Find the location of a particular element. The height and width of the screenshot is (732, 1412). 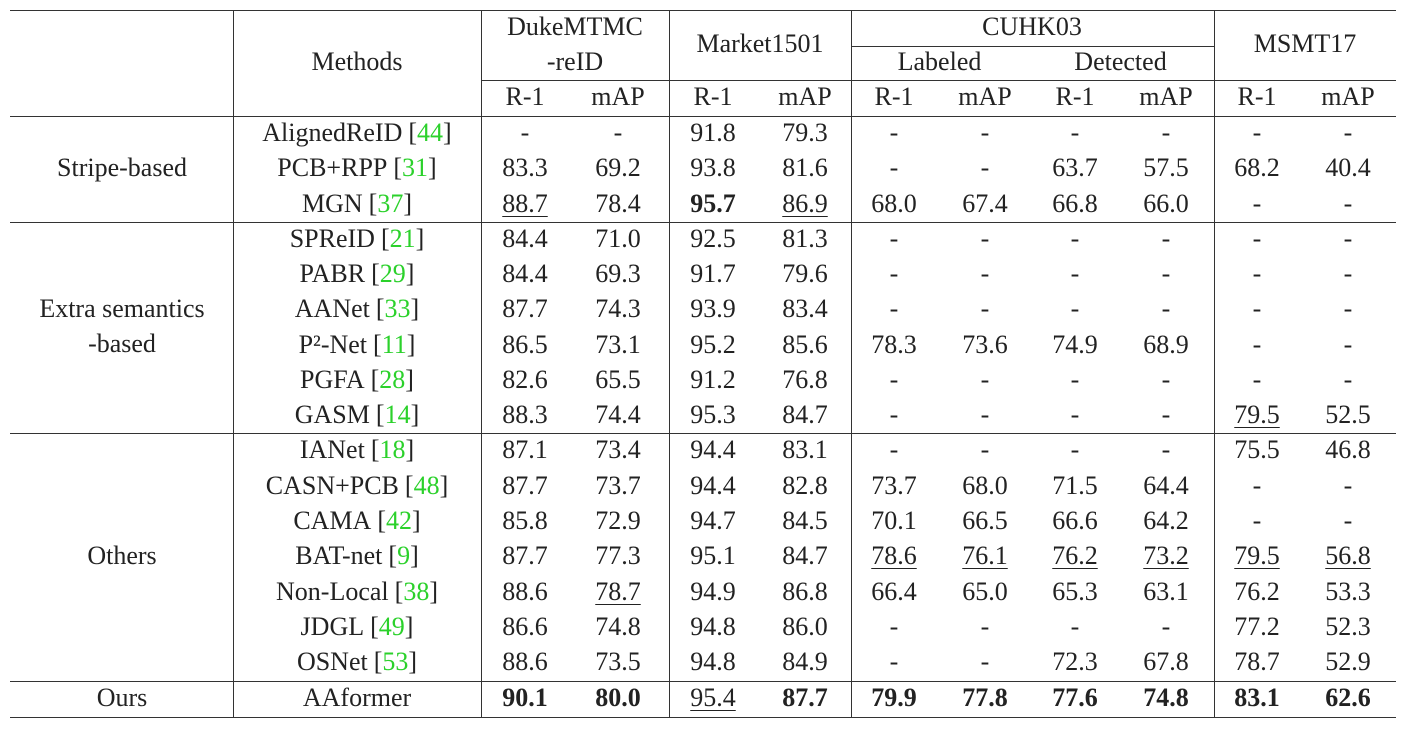

value-cell: 93.8 is located at coordinates (713, 168).